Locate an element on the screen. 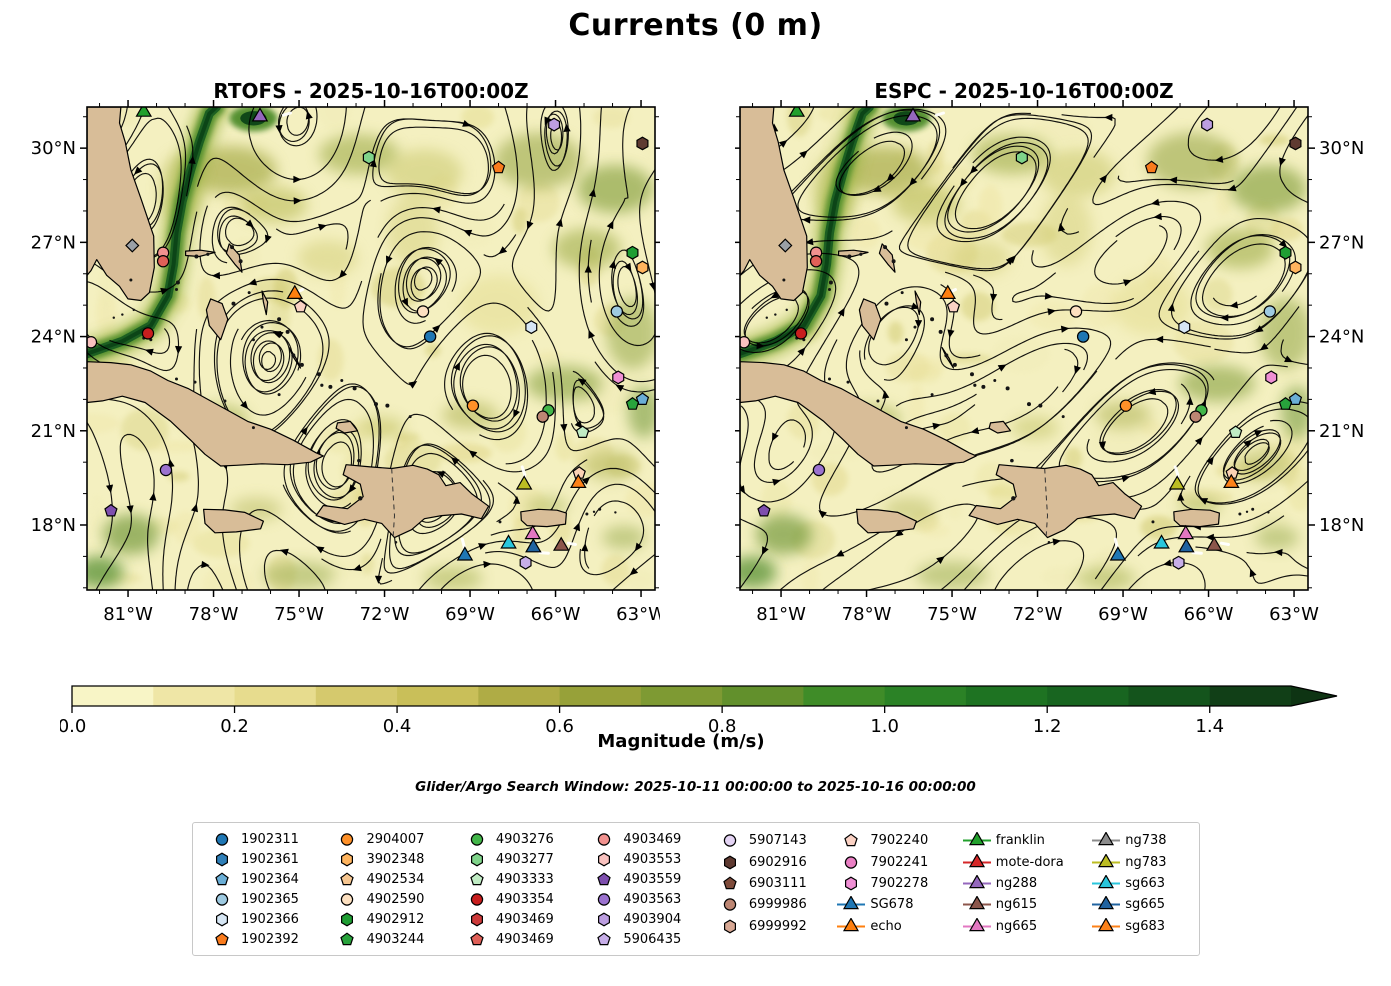  legend-entry: 4903559 is located at coordinates (650, 880).